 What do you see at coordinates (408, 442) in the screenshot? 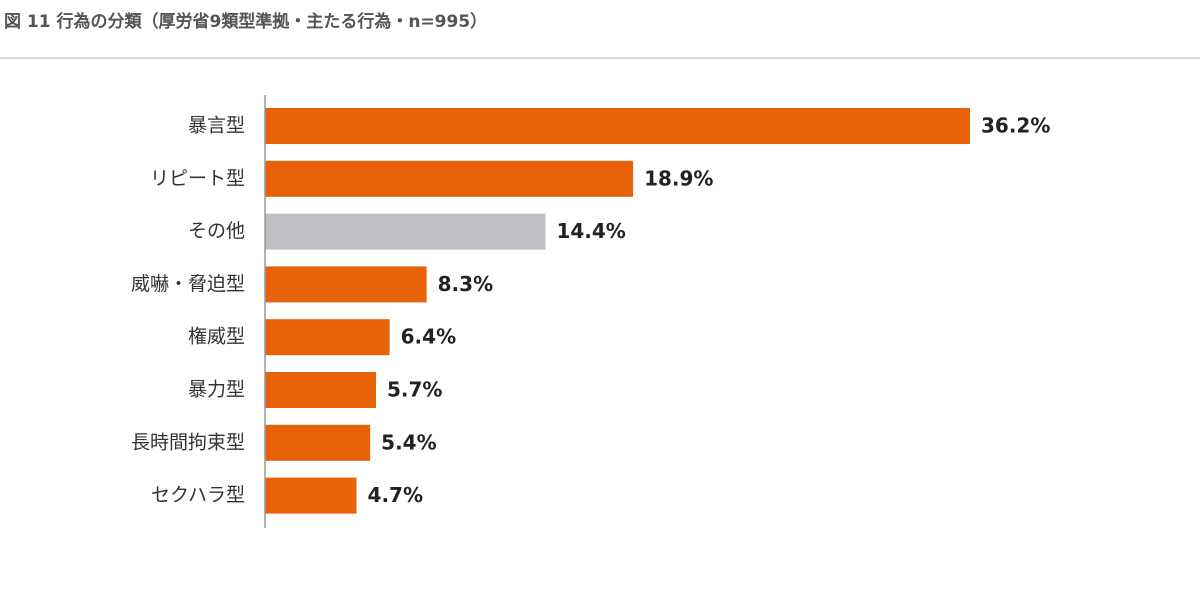
I see `value-label: 5.4%` at bounding box center [408, 442].